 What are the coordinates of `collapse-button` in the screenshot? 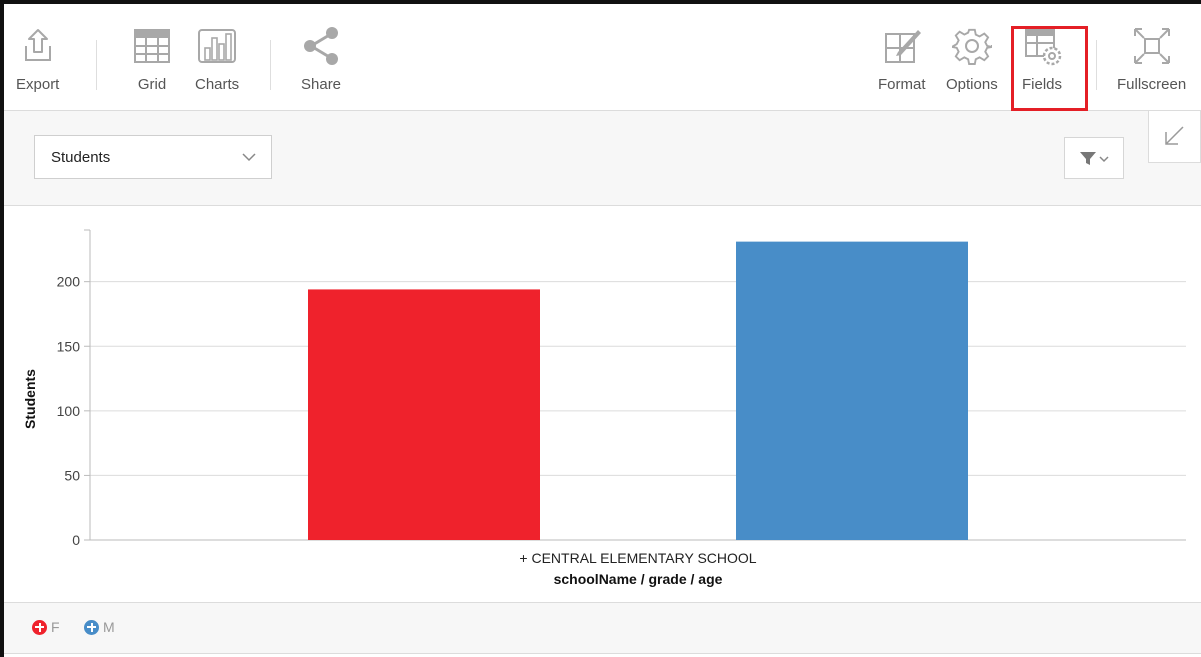 It's located at (1174, 137).